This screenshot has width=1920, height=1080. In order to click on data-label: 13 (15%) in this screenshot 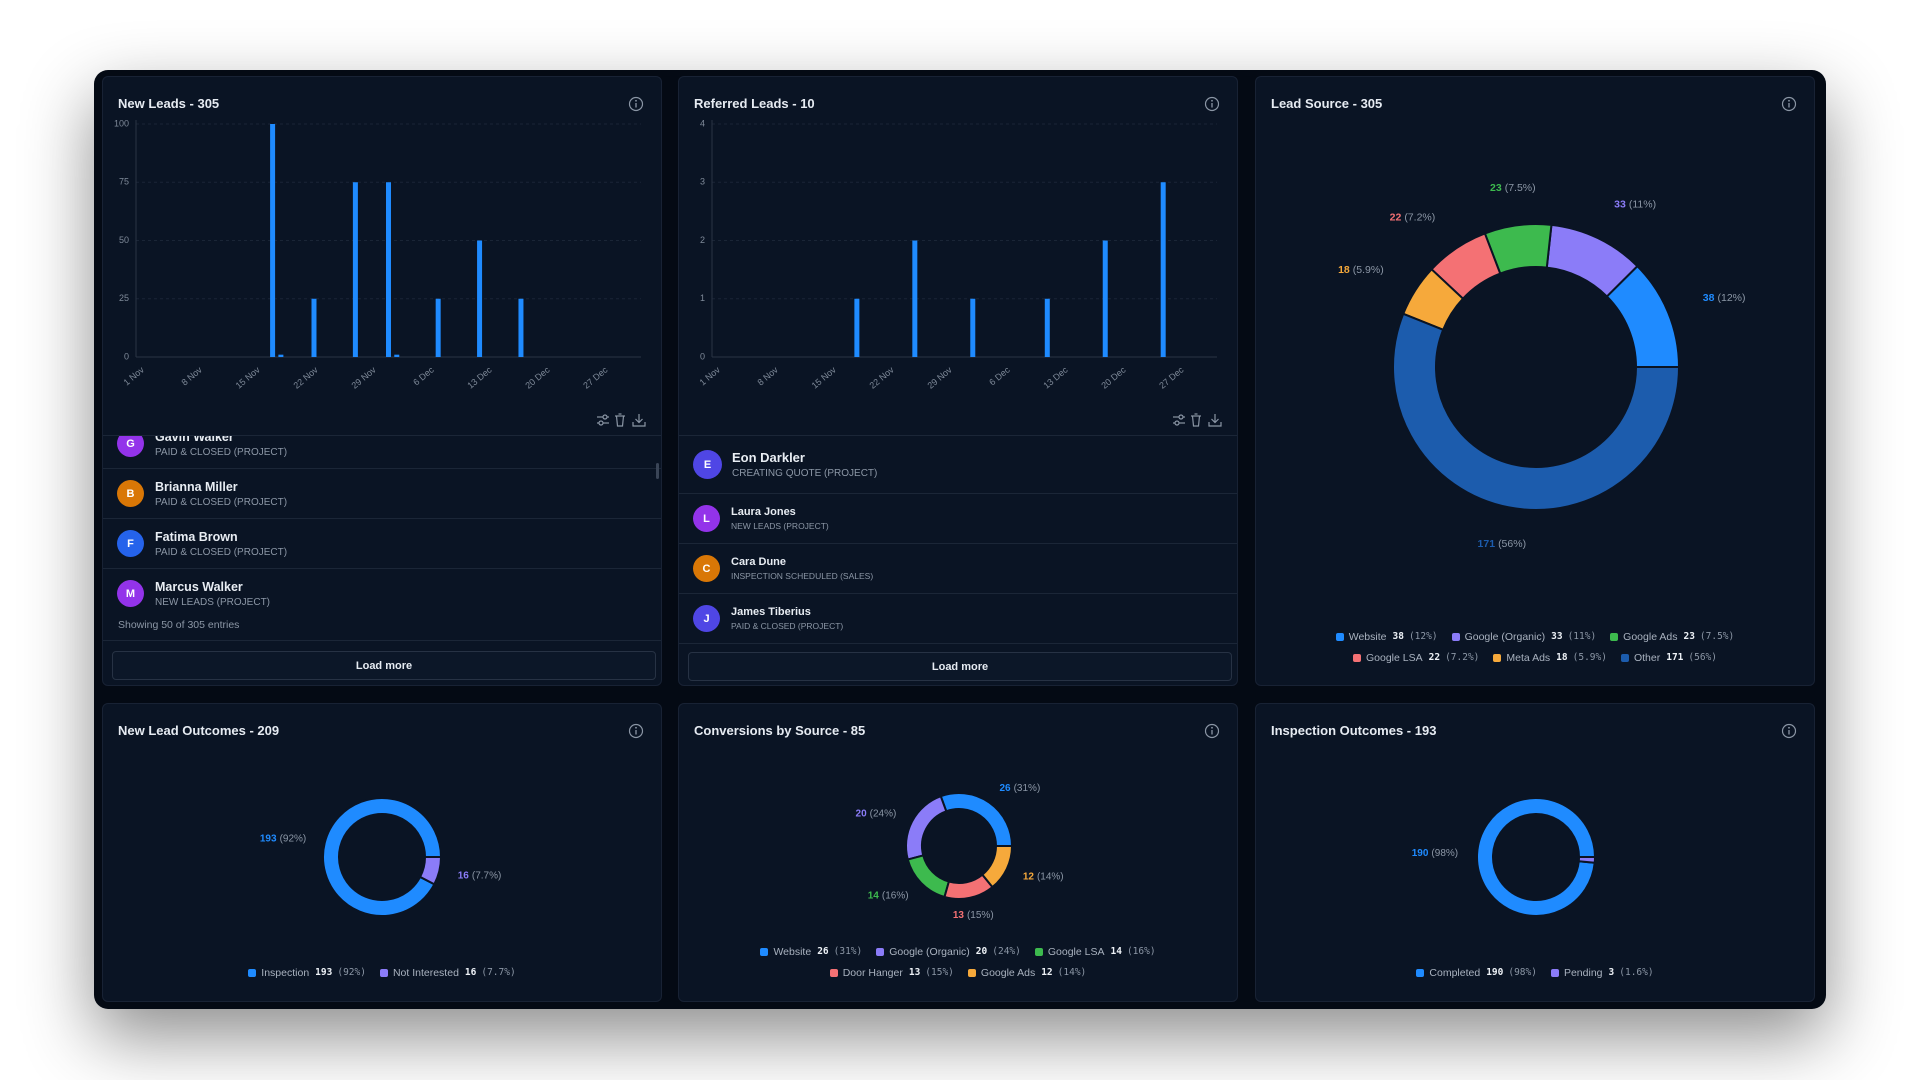, I will do `click(973, 915)`.